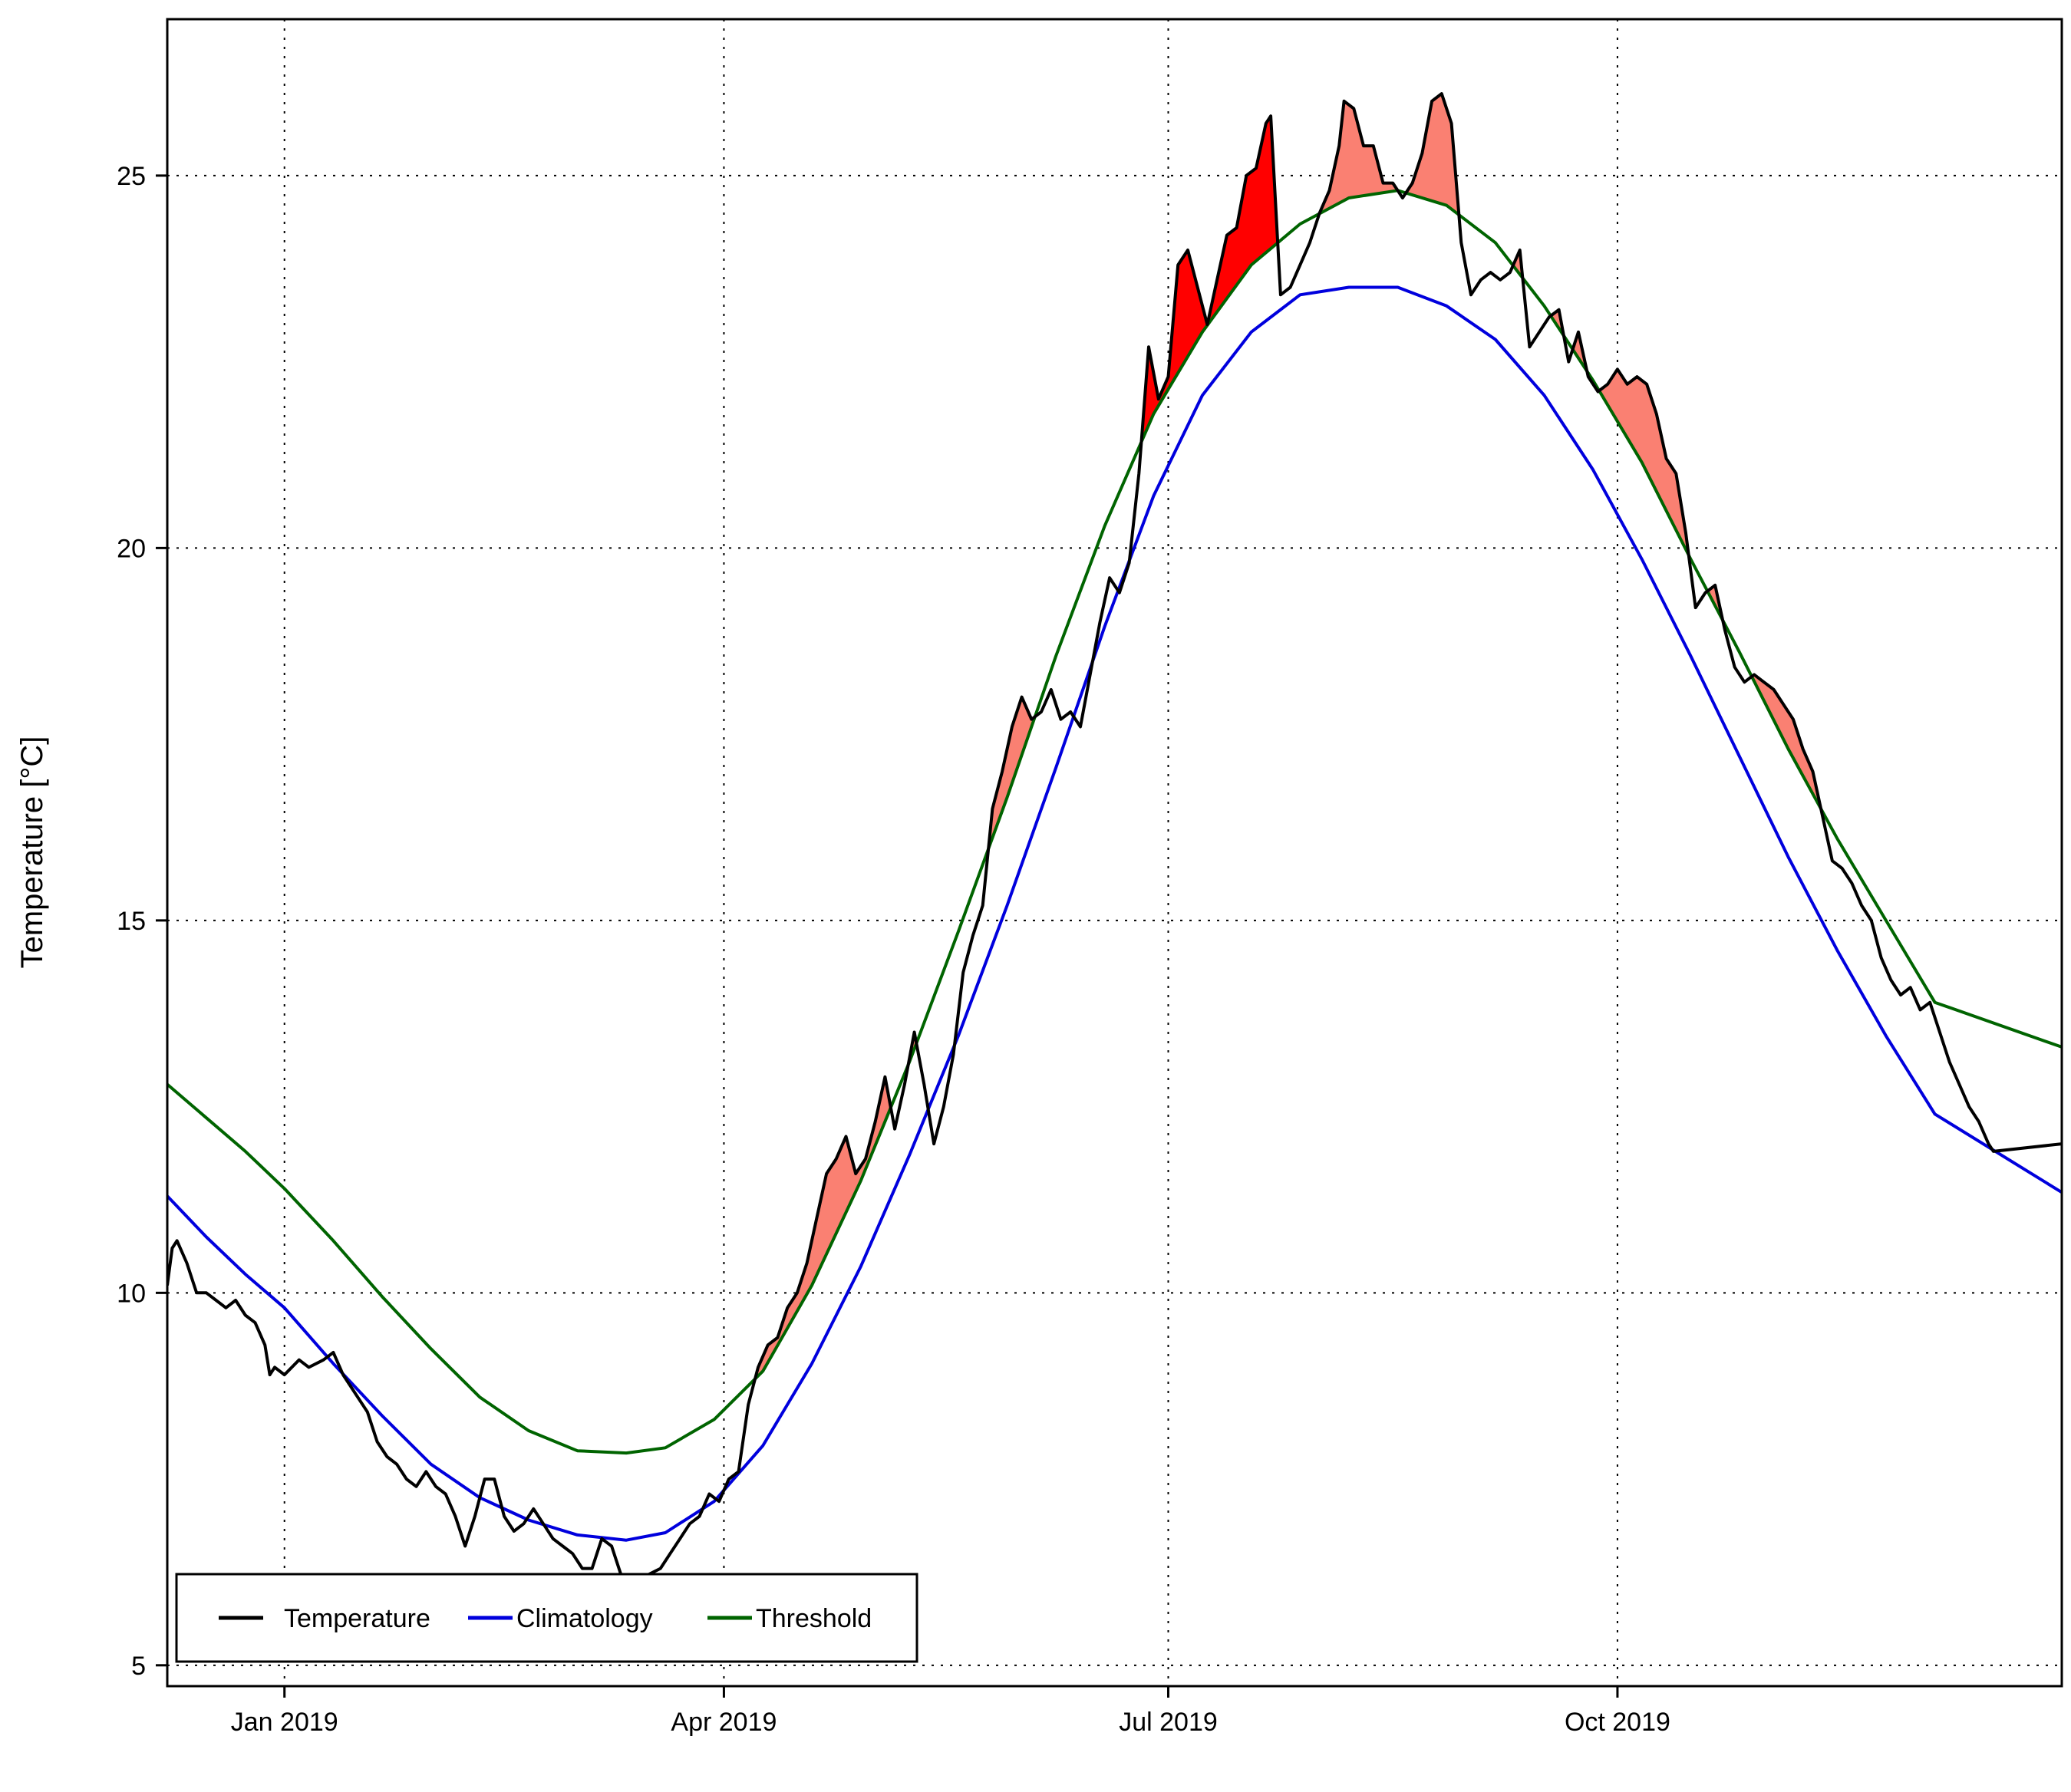 The width and height of the screenshot is (2071, 1792). I want to click on x-tick-label: Apr 2019, so click(724, 1722).